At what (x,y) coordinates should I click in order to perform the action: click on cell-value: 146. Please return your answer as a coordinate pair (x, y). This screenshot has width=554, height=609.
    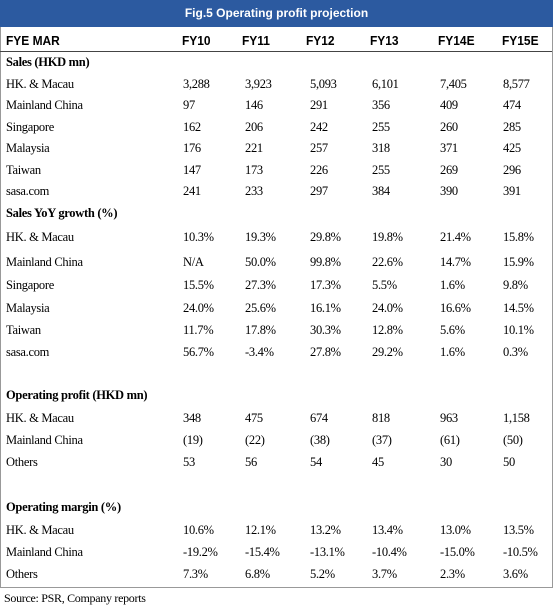
    Looking at the image, I should click on (254, 105).